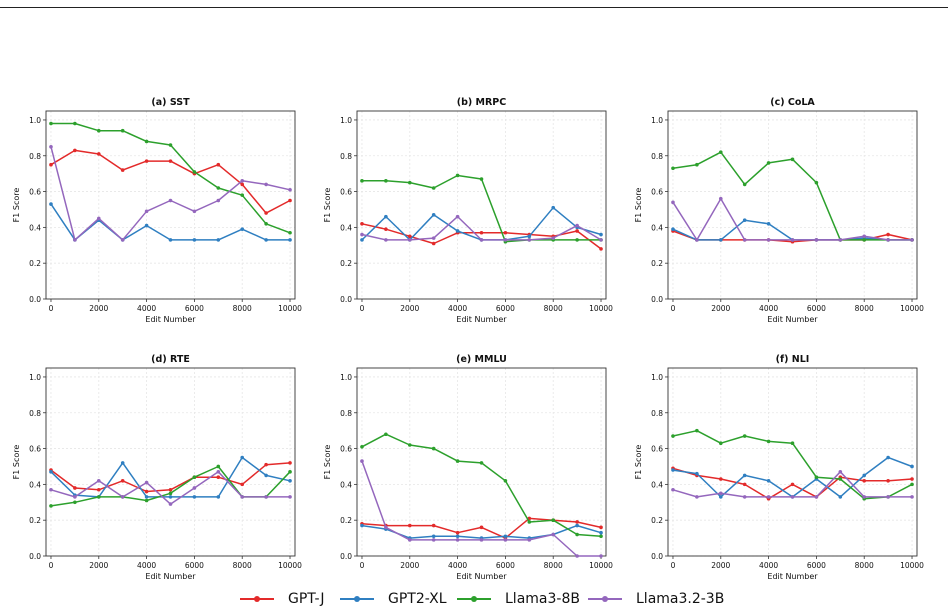 This screenshot has width=948, height=613. I want to click on legend-label: GPT2-XL, so click(417, 599).